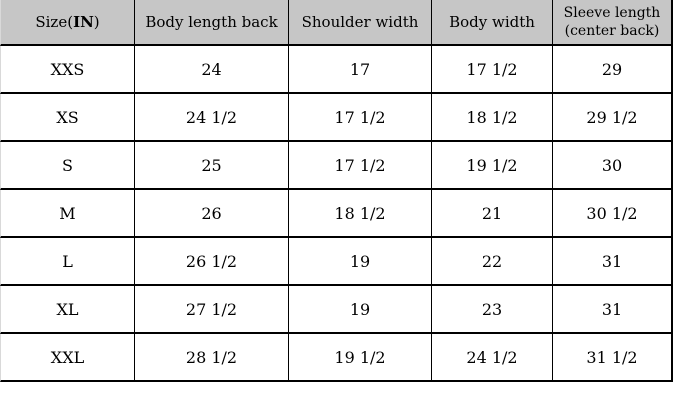 This screenshot has height=401, width=673. What do you see at coordinates (612, 118) in the screenshot?
I see `sleeve-length-cell: 29 1/2` at bounding box center [612, 118].